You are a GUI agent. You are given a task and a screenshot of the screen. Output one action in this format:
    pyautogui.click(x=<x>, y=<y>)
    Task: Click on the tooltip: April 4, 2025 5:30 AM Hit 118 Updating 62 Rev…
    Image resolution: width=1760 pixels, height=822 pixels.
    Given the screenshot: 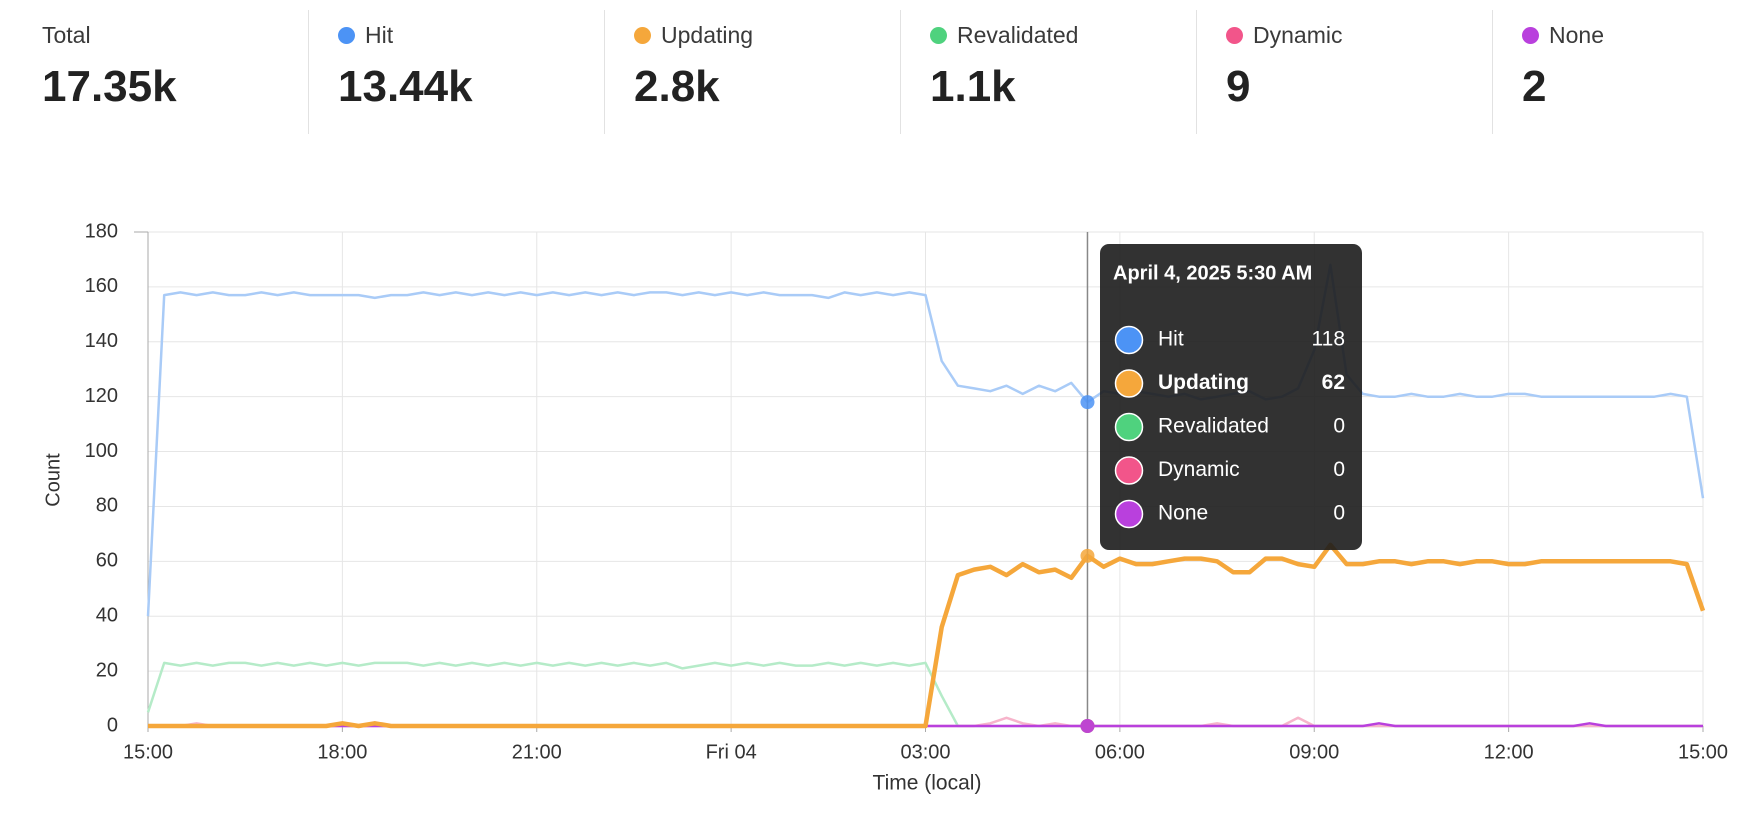 What is the action you would take?
    pyautogui.click(x=1231, y=397)
    